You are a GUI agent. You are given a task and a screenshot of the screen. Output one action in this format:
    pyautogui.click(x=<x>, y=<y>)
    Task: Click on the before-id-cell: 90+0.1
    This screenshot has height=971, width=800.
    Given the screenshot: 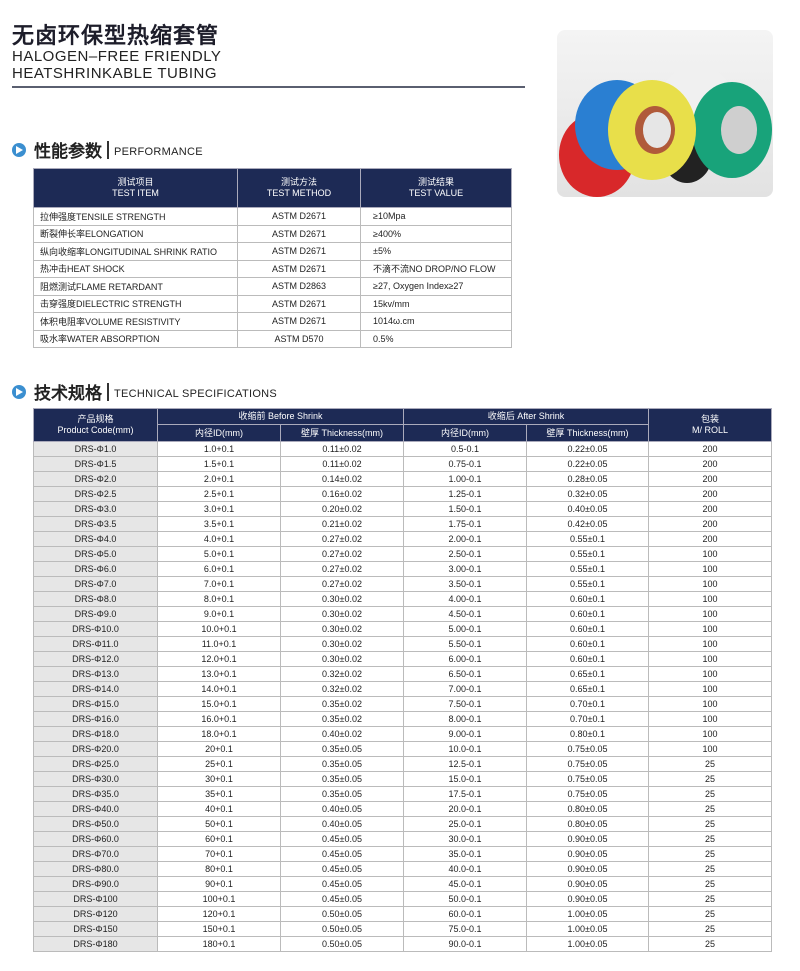 What is the action you would take?
    pyautogui.click(x=219, y=884)
    